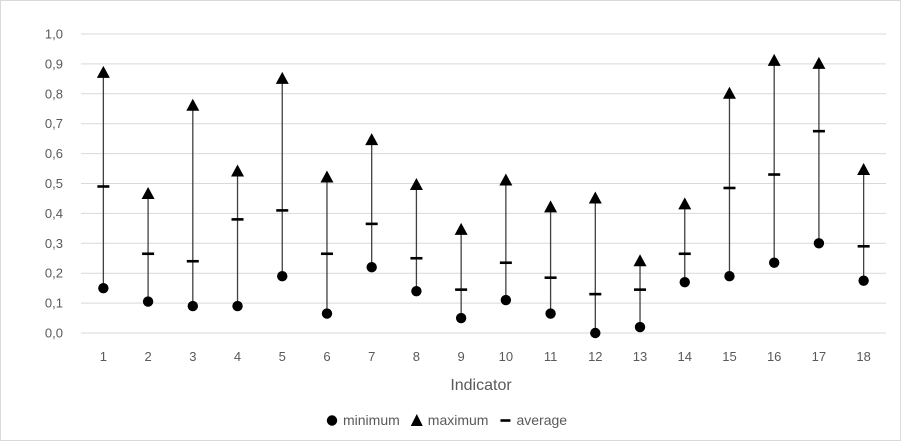 Image resolution: width=901 pixels, height=445 pixels. I want to click on x-tick-label: 17, so click(819, 356).